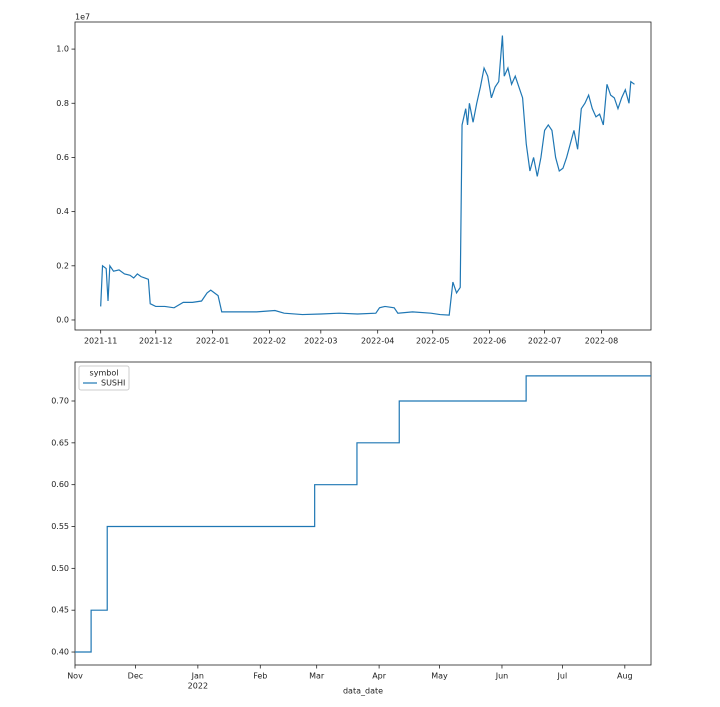 Image resolution: width=720 pixels, height=707 pixels. What do you see at coordinates (198, 686) in the screenshot?
I see `x-year-label: 2022` at bounding box center [198, 686].